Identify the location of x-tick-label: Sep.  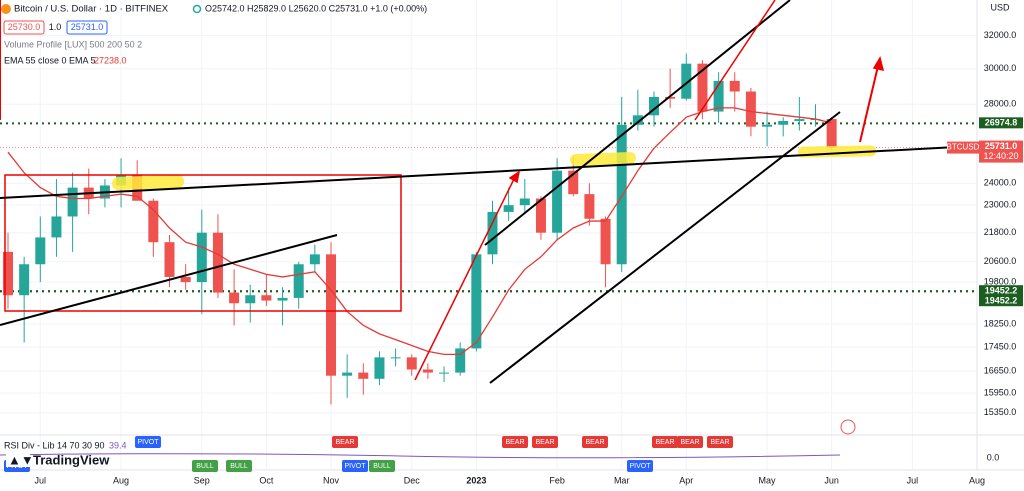
(202, 480).